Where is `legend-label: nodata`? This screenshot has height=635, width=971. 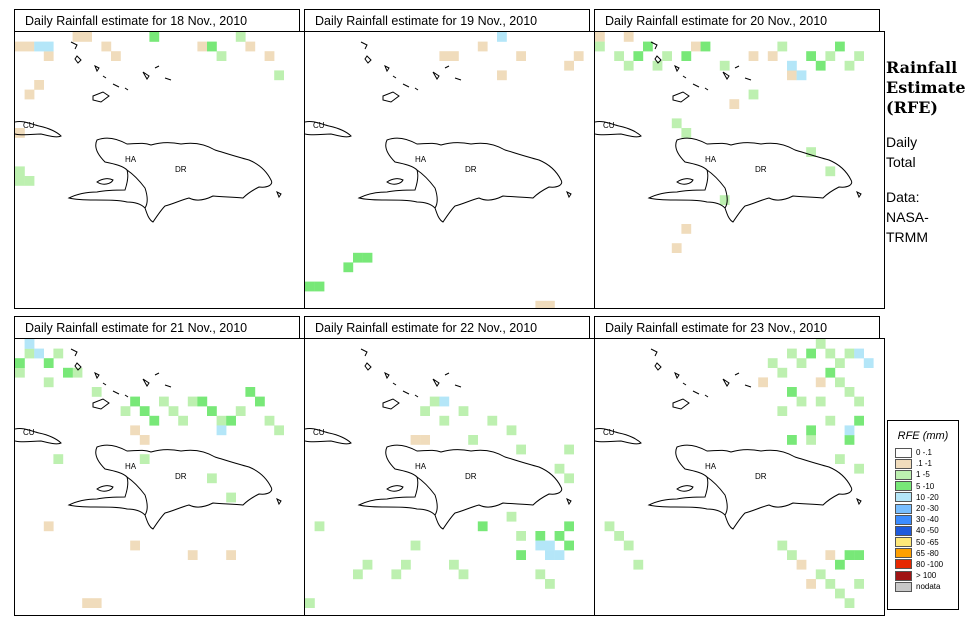 legend-label: nodata is located at coordinates (928, 587).